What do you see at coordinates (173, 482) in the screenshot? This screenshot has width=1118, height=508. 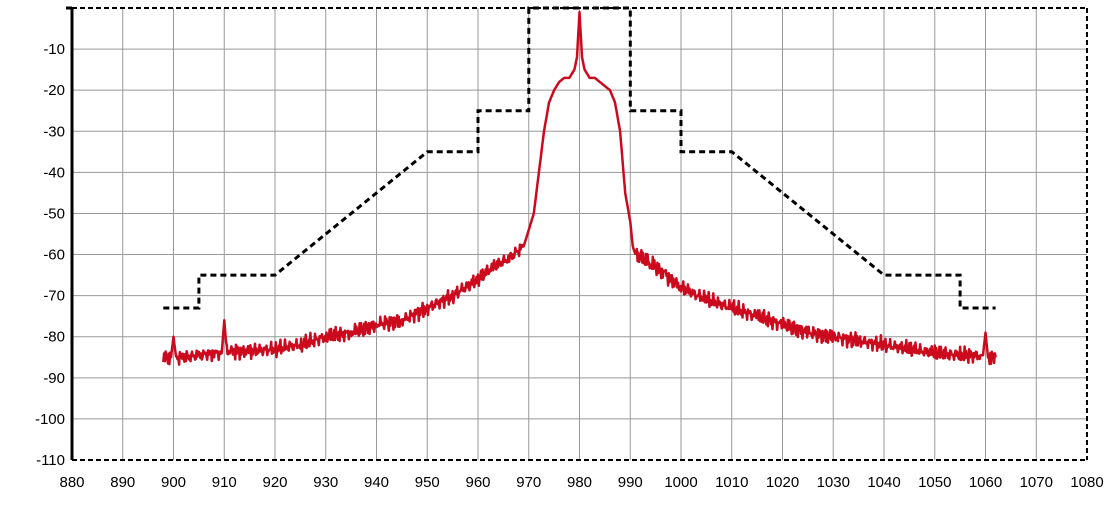 I see `x-tick-label: 900` at bounding box center [173, 482].